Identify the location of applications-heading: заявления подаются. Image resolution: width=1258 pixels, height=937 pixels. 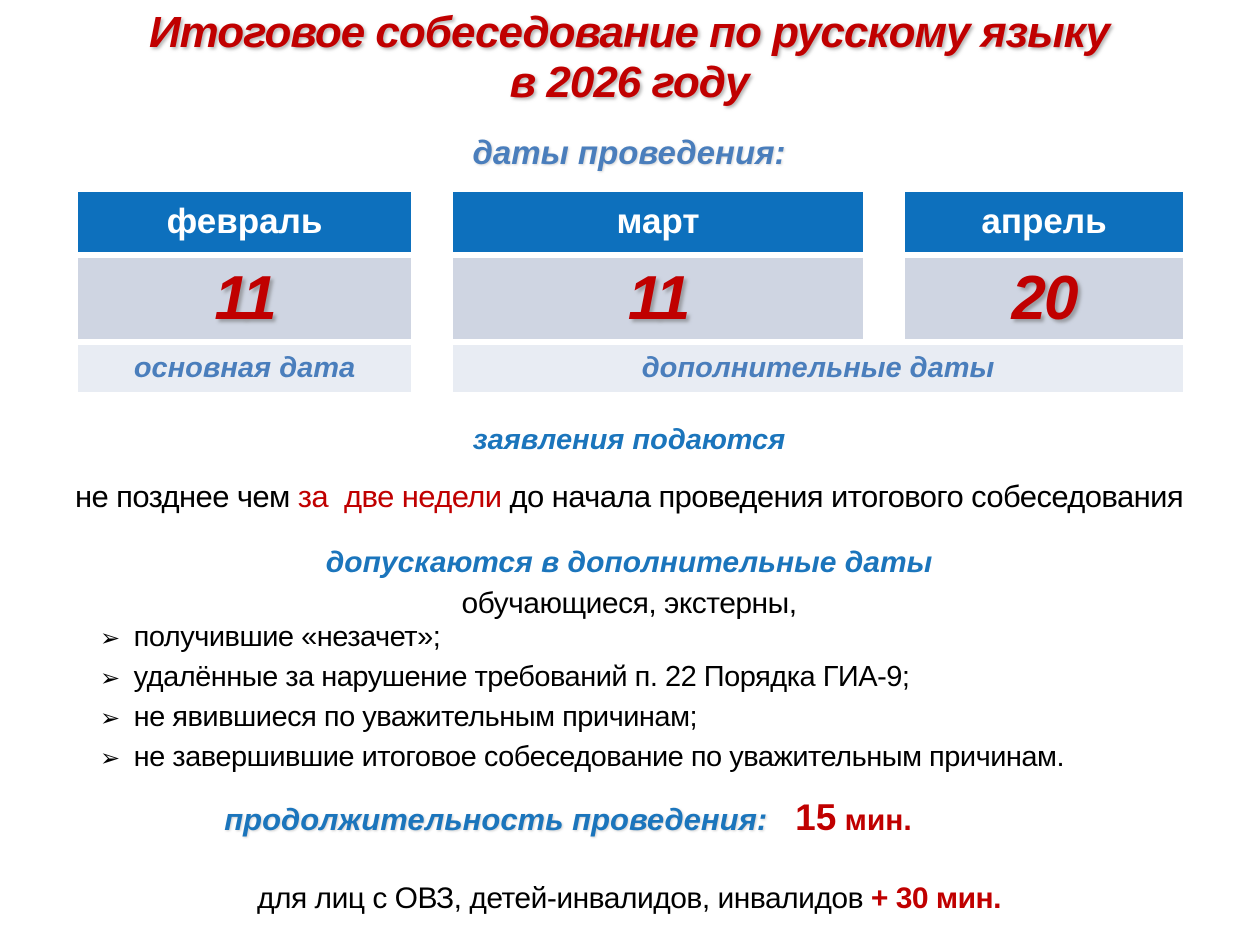
(629, 440).